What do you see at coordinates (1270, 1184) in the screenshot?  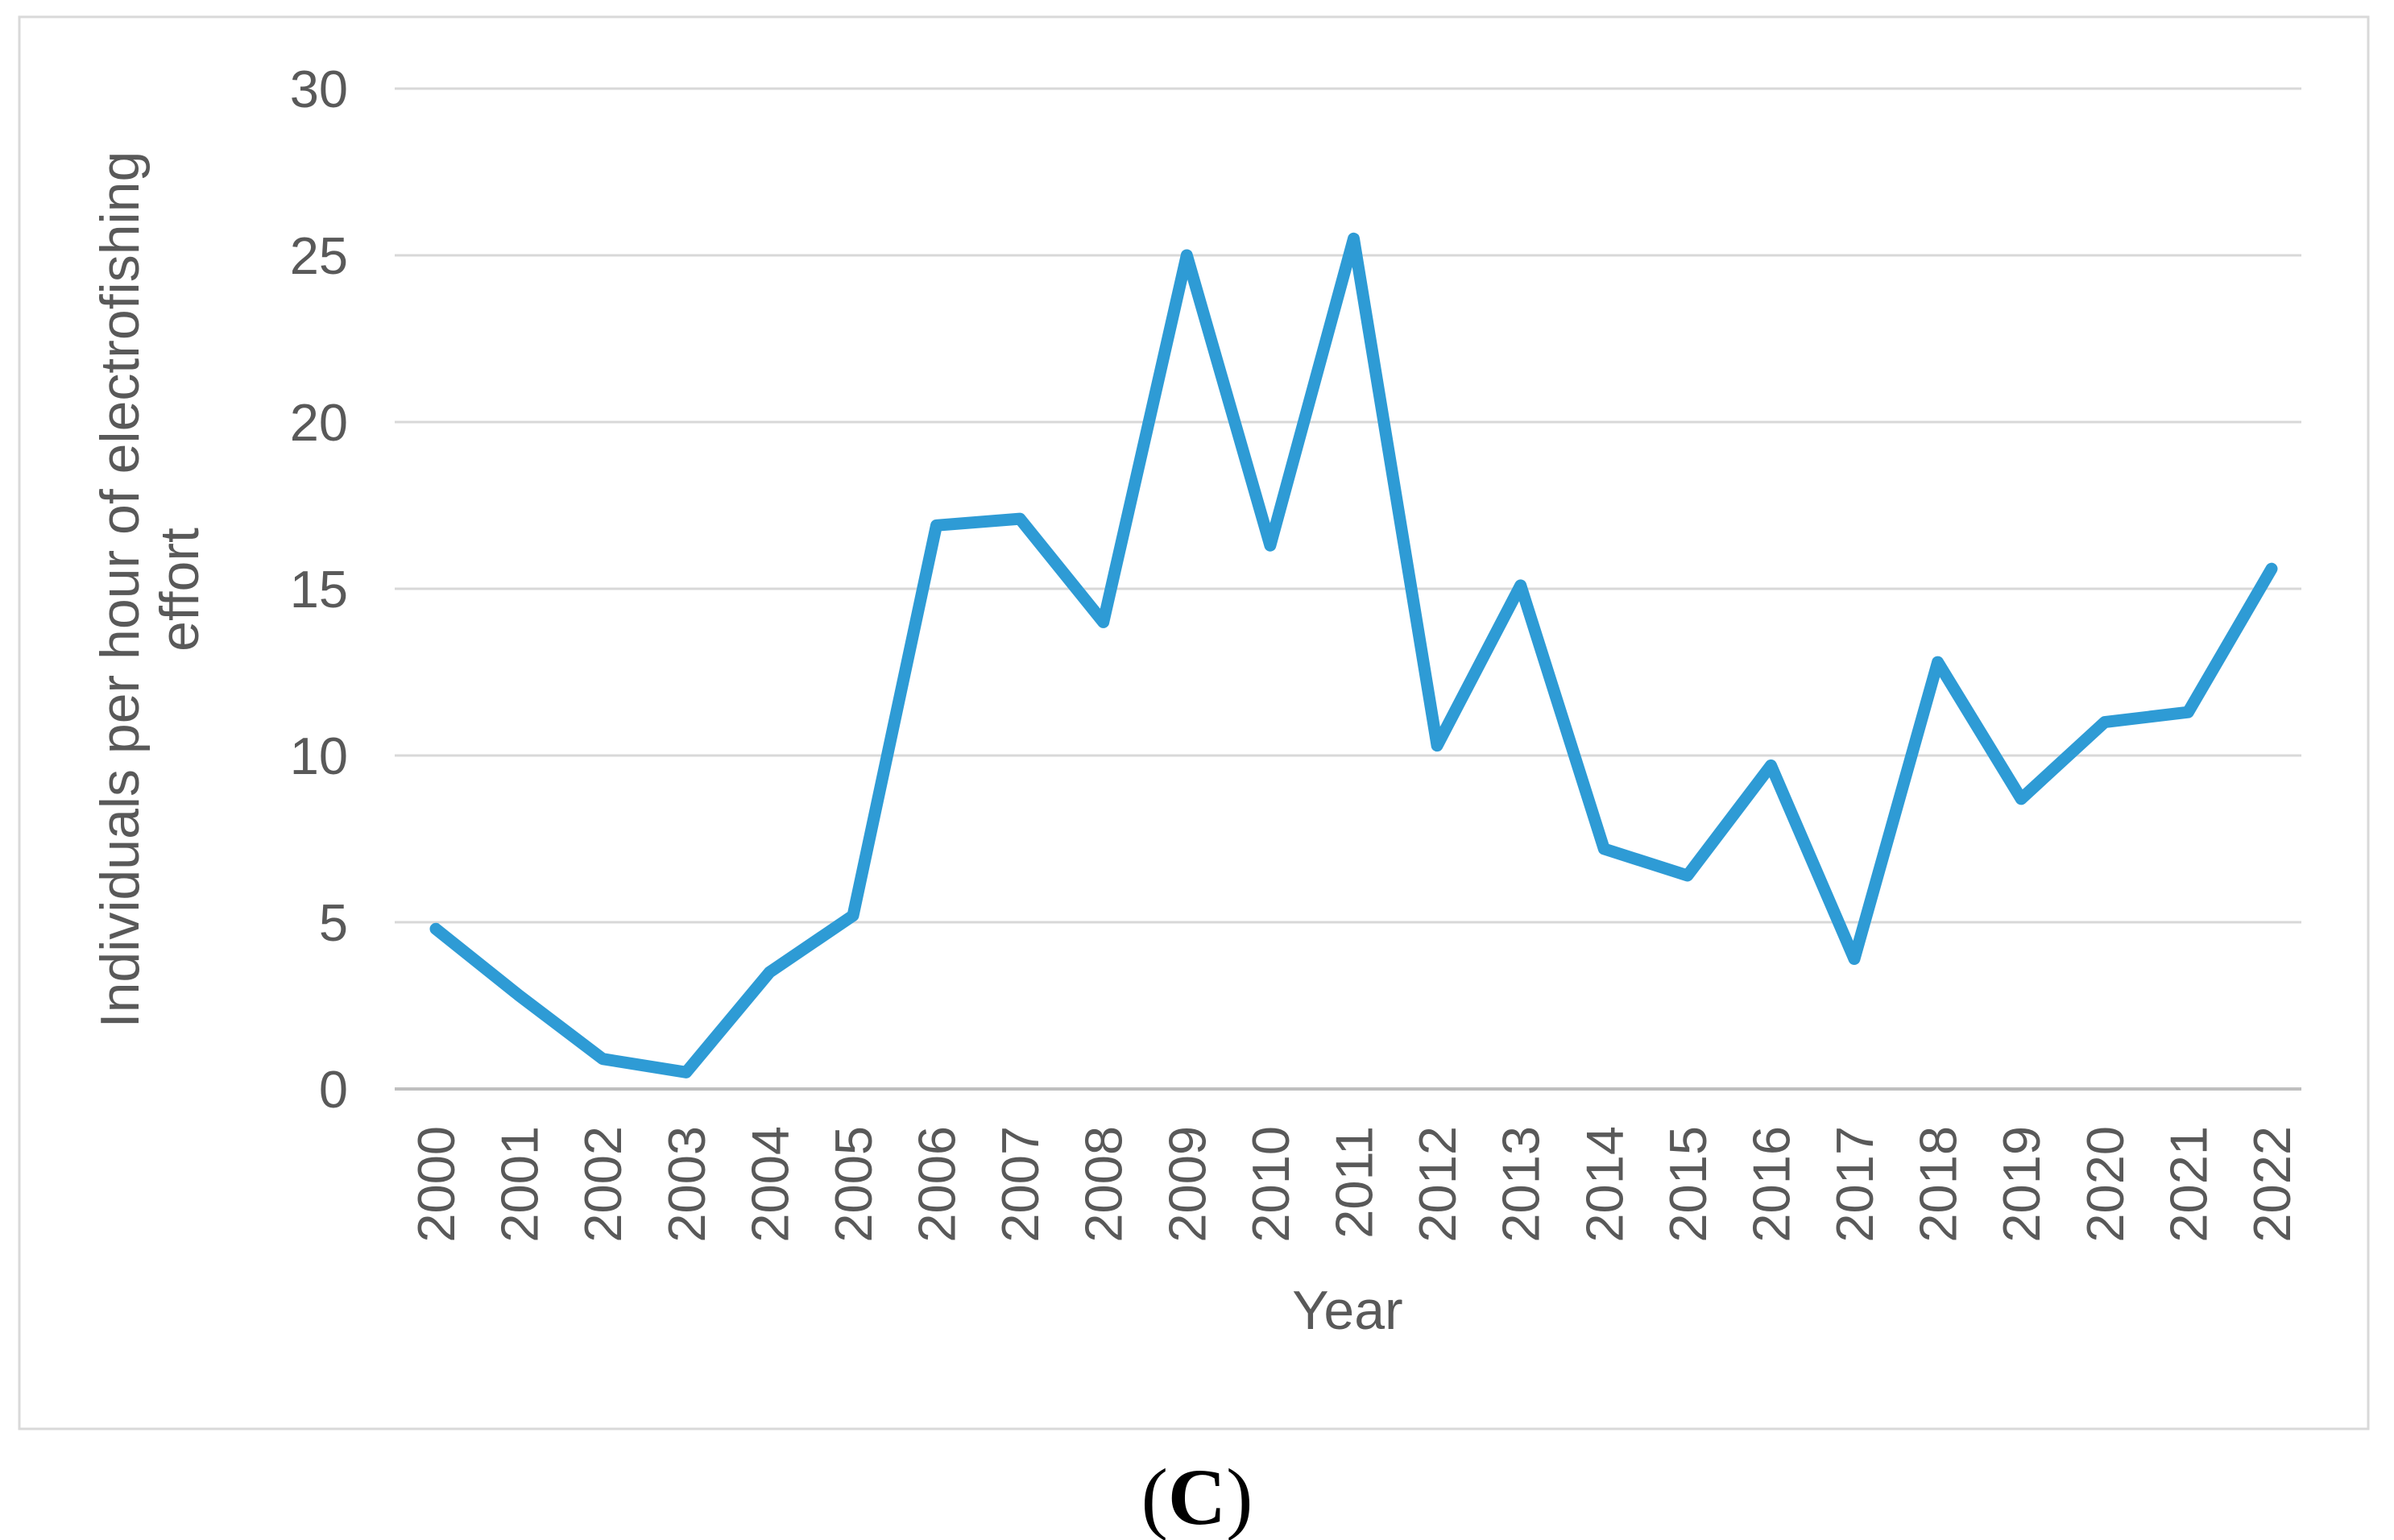 I see `x-tick-label-2010: 2010` at bounding box center [1270, 1184].